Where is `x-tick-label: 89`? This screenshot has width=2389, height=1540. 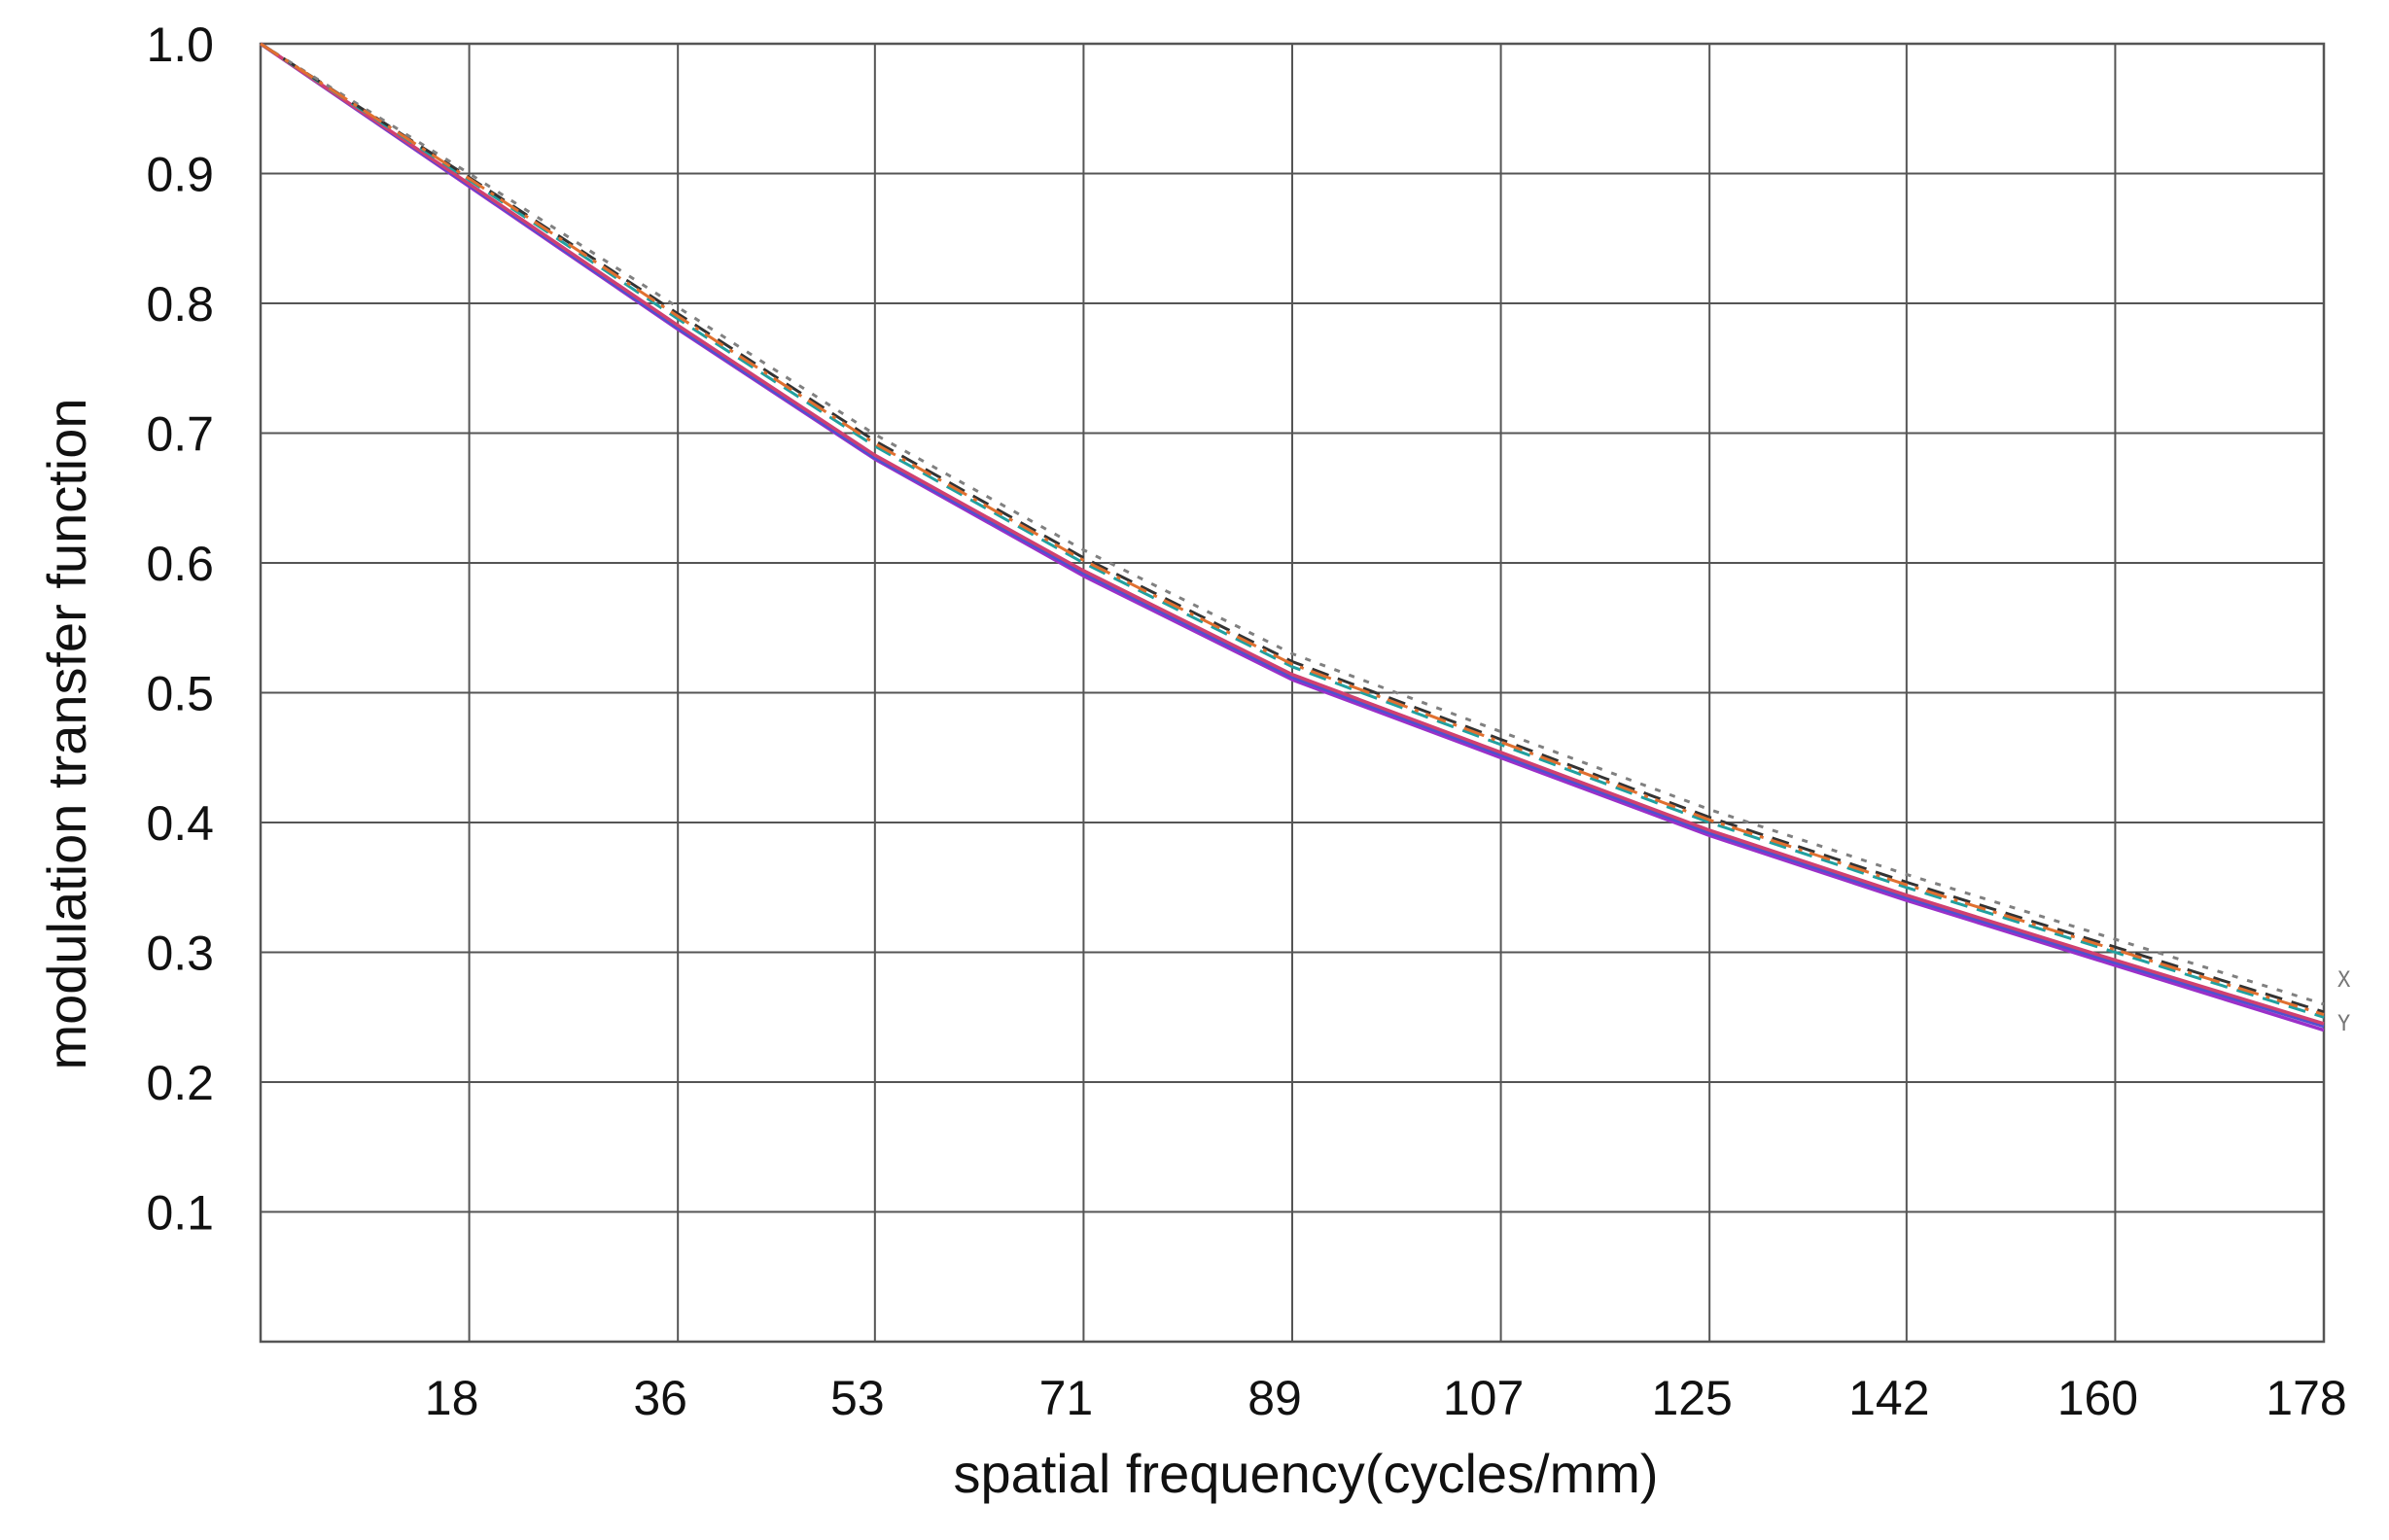 x-tick-label: 89 is located at coordinates (1274, 1398).